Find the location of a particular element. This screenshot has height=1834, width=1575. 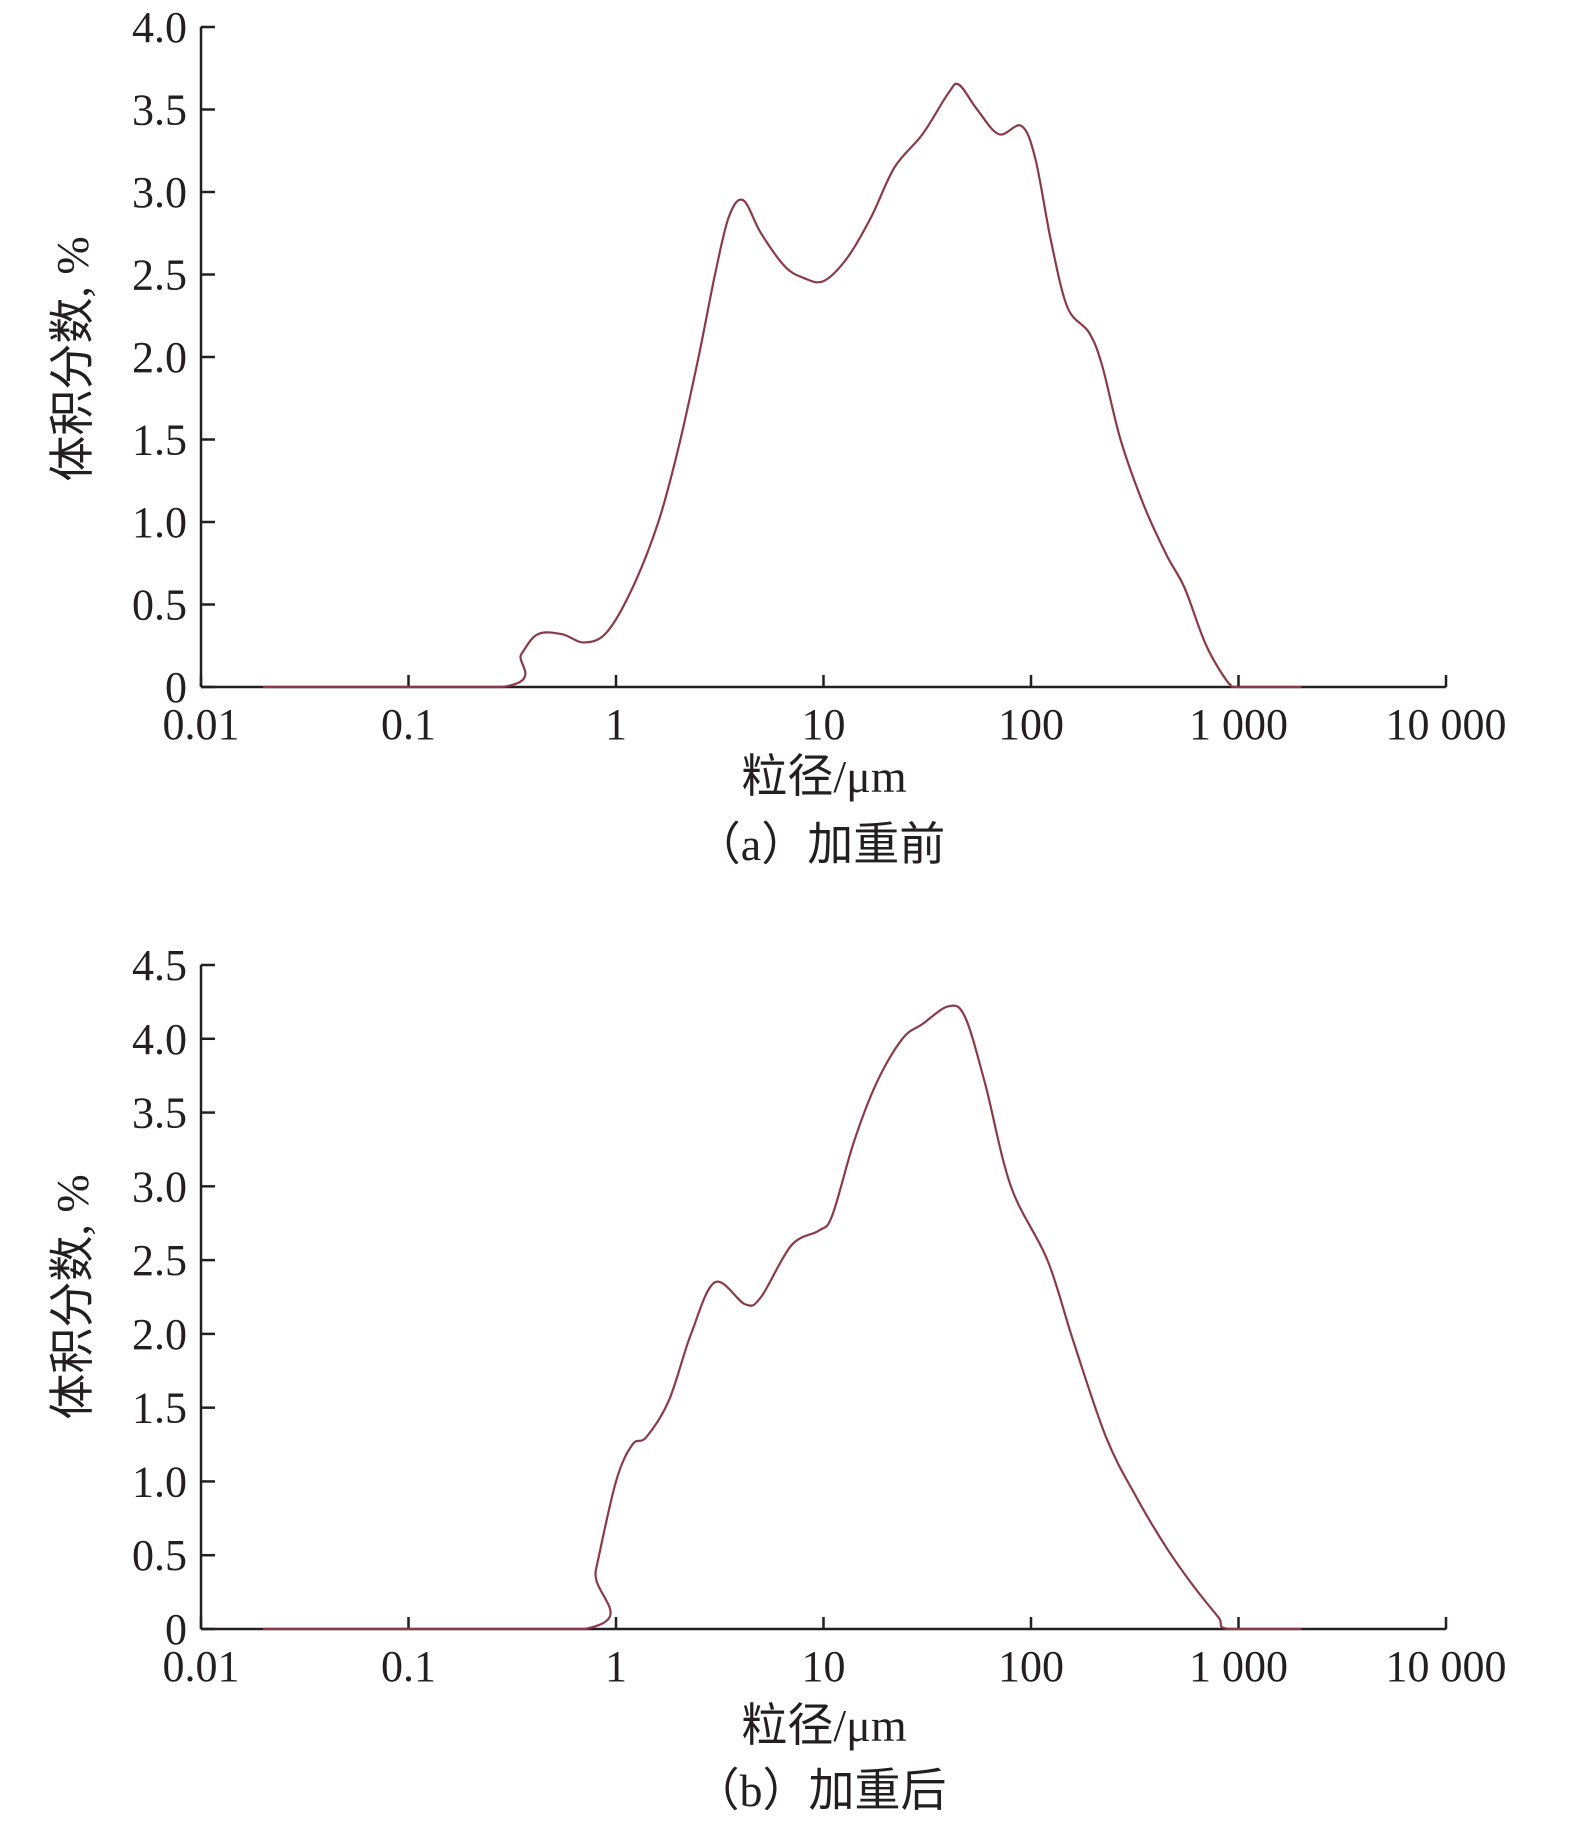

x-tick-label: 10 is located at coordinates (824, 724).